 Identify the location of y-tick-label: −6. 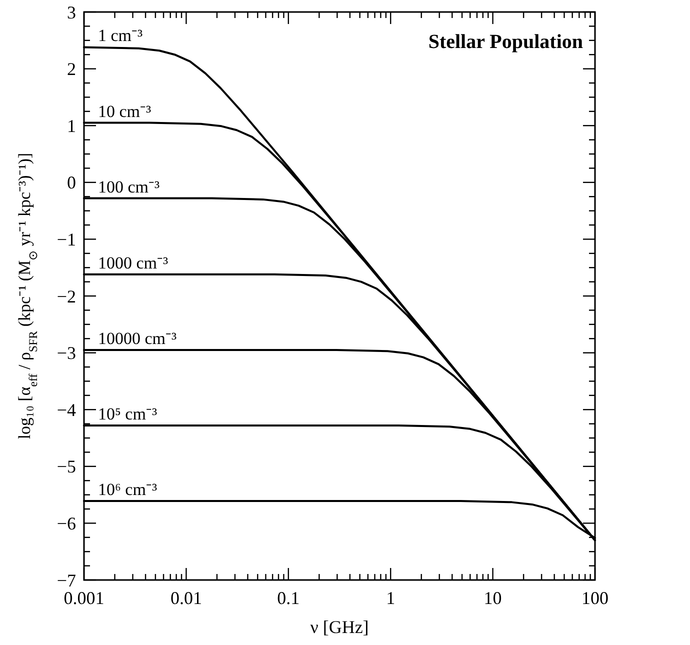
(66, 524).